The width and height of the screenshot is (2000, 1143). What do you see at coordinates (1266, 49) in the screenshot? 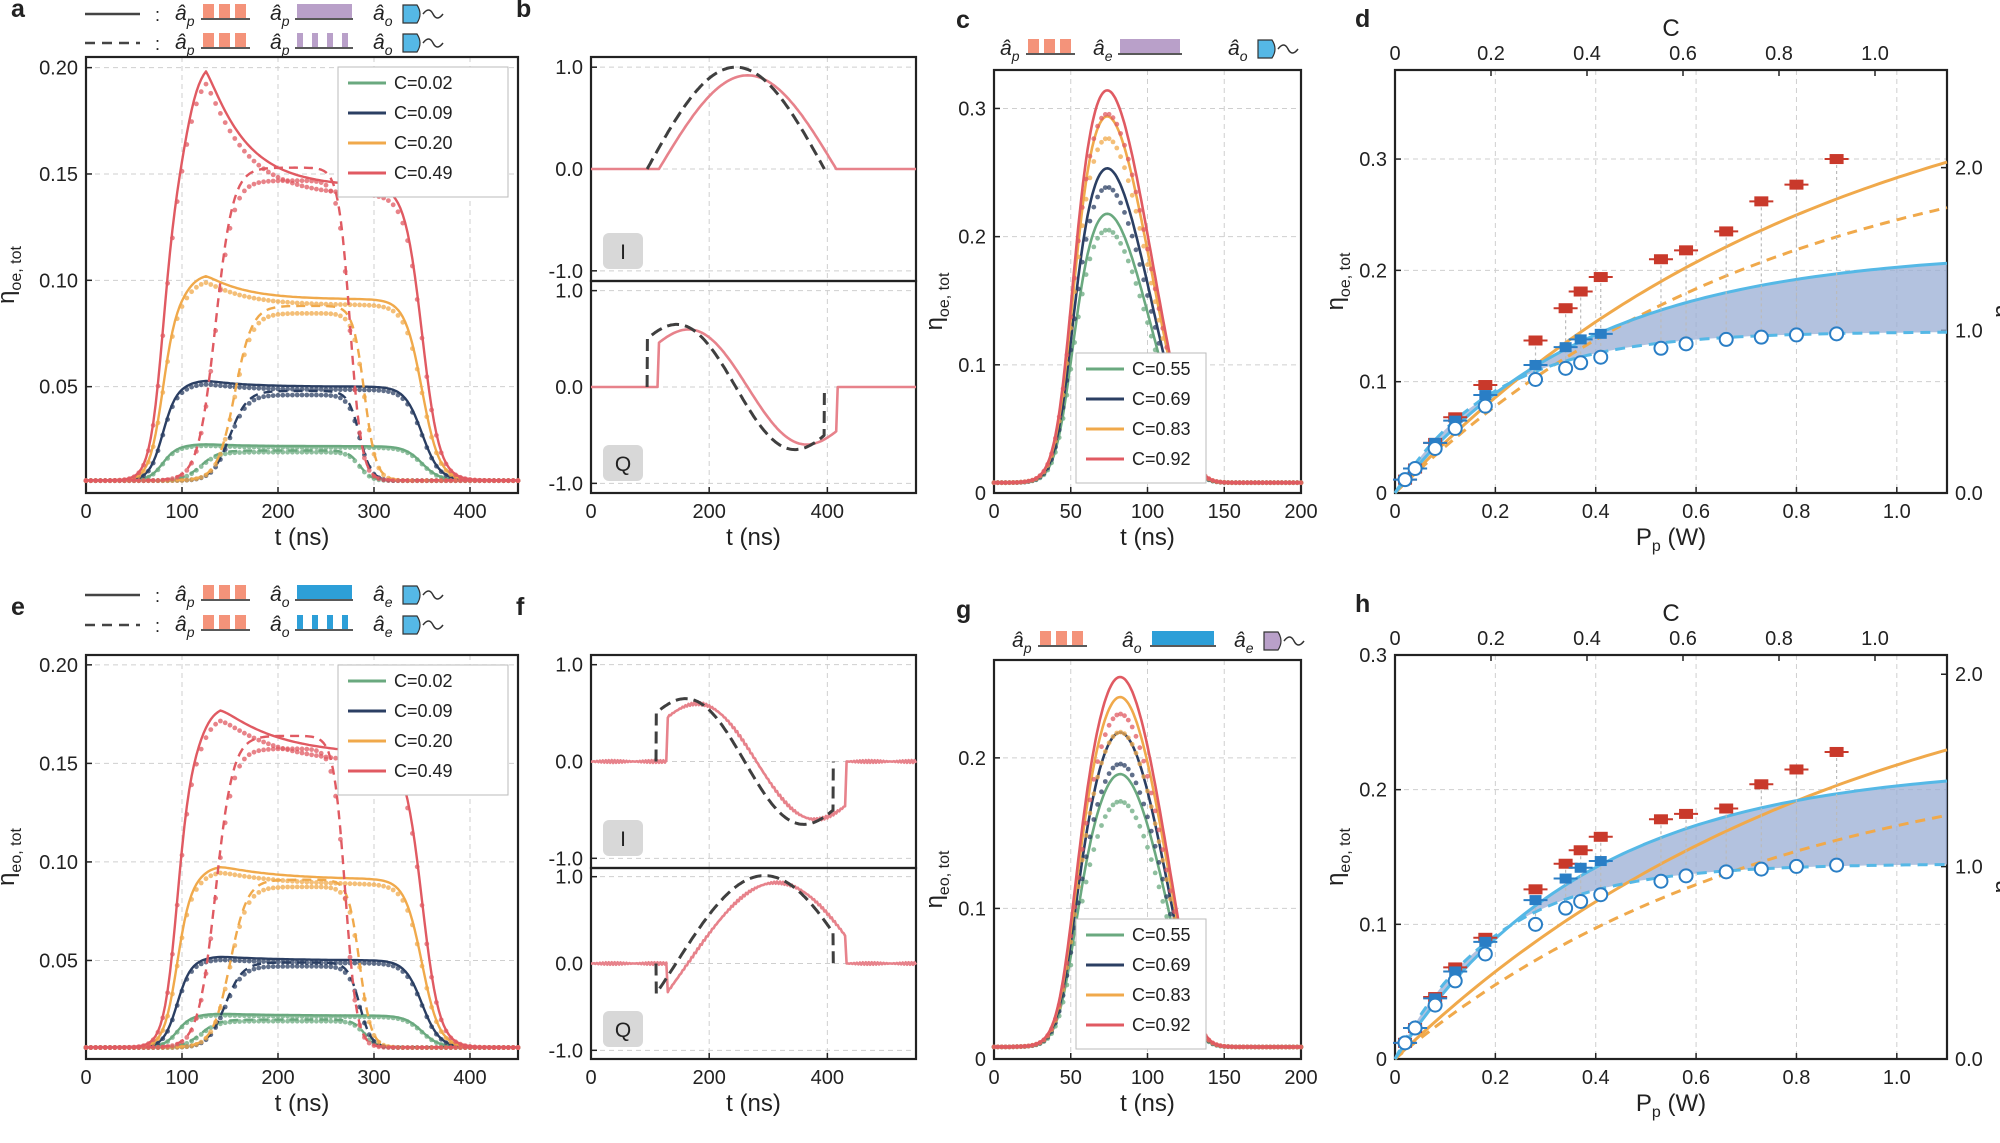
I see `detector-icon` at bounding box center [1266, 49].